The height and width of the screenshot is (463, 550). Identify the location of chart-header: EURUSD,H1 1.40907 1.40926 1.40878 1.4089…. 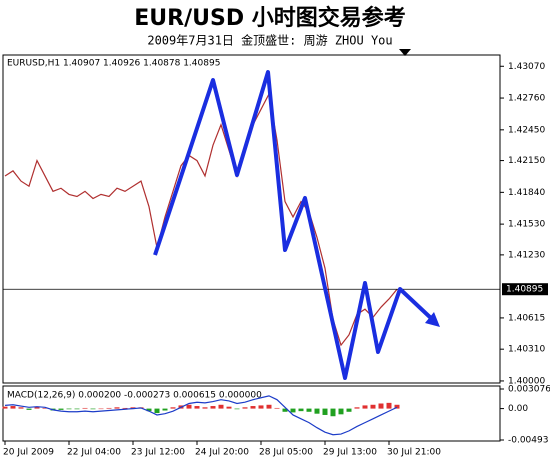
(113, 64).